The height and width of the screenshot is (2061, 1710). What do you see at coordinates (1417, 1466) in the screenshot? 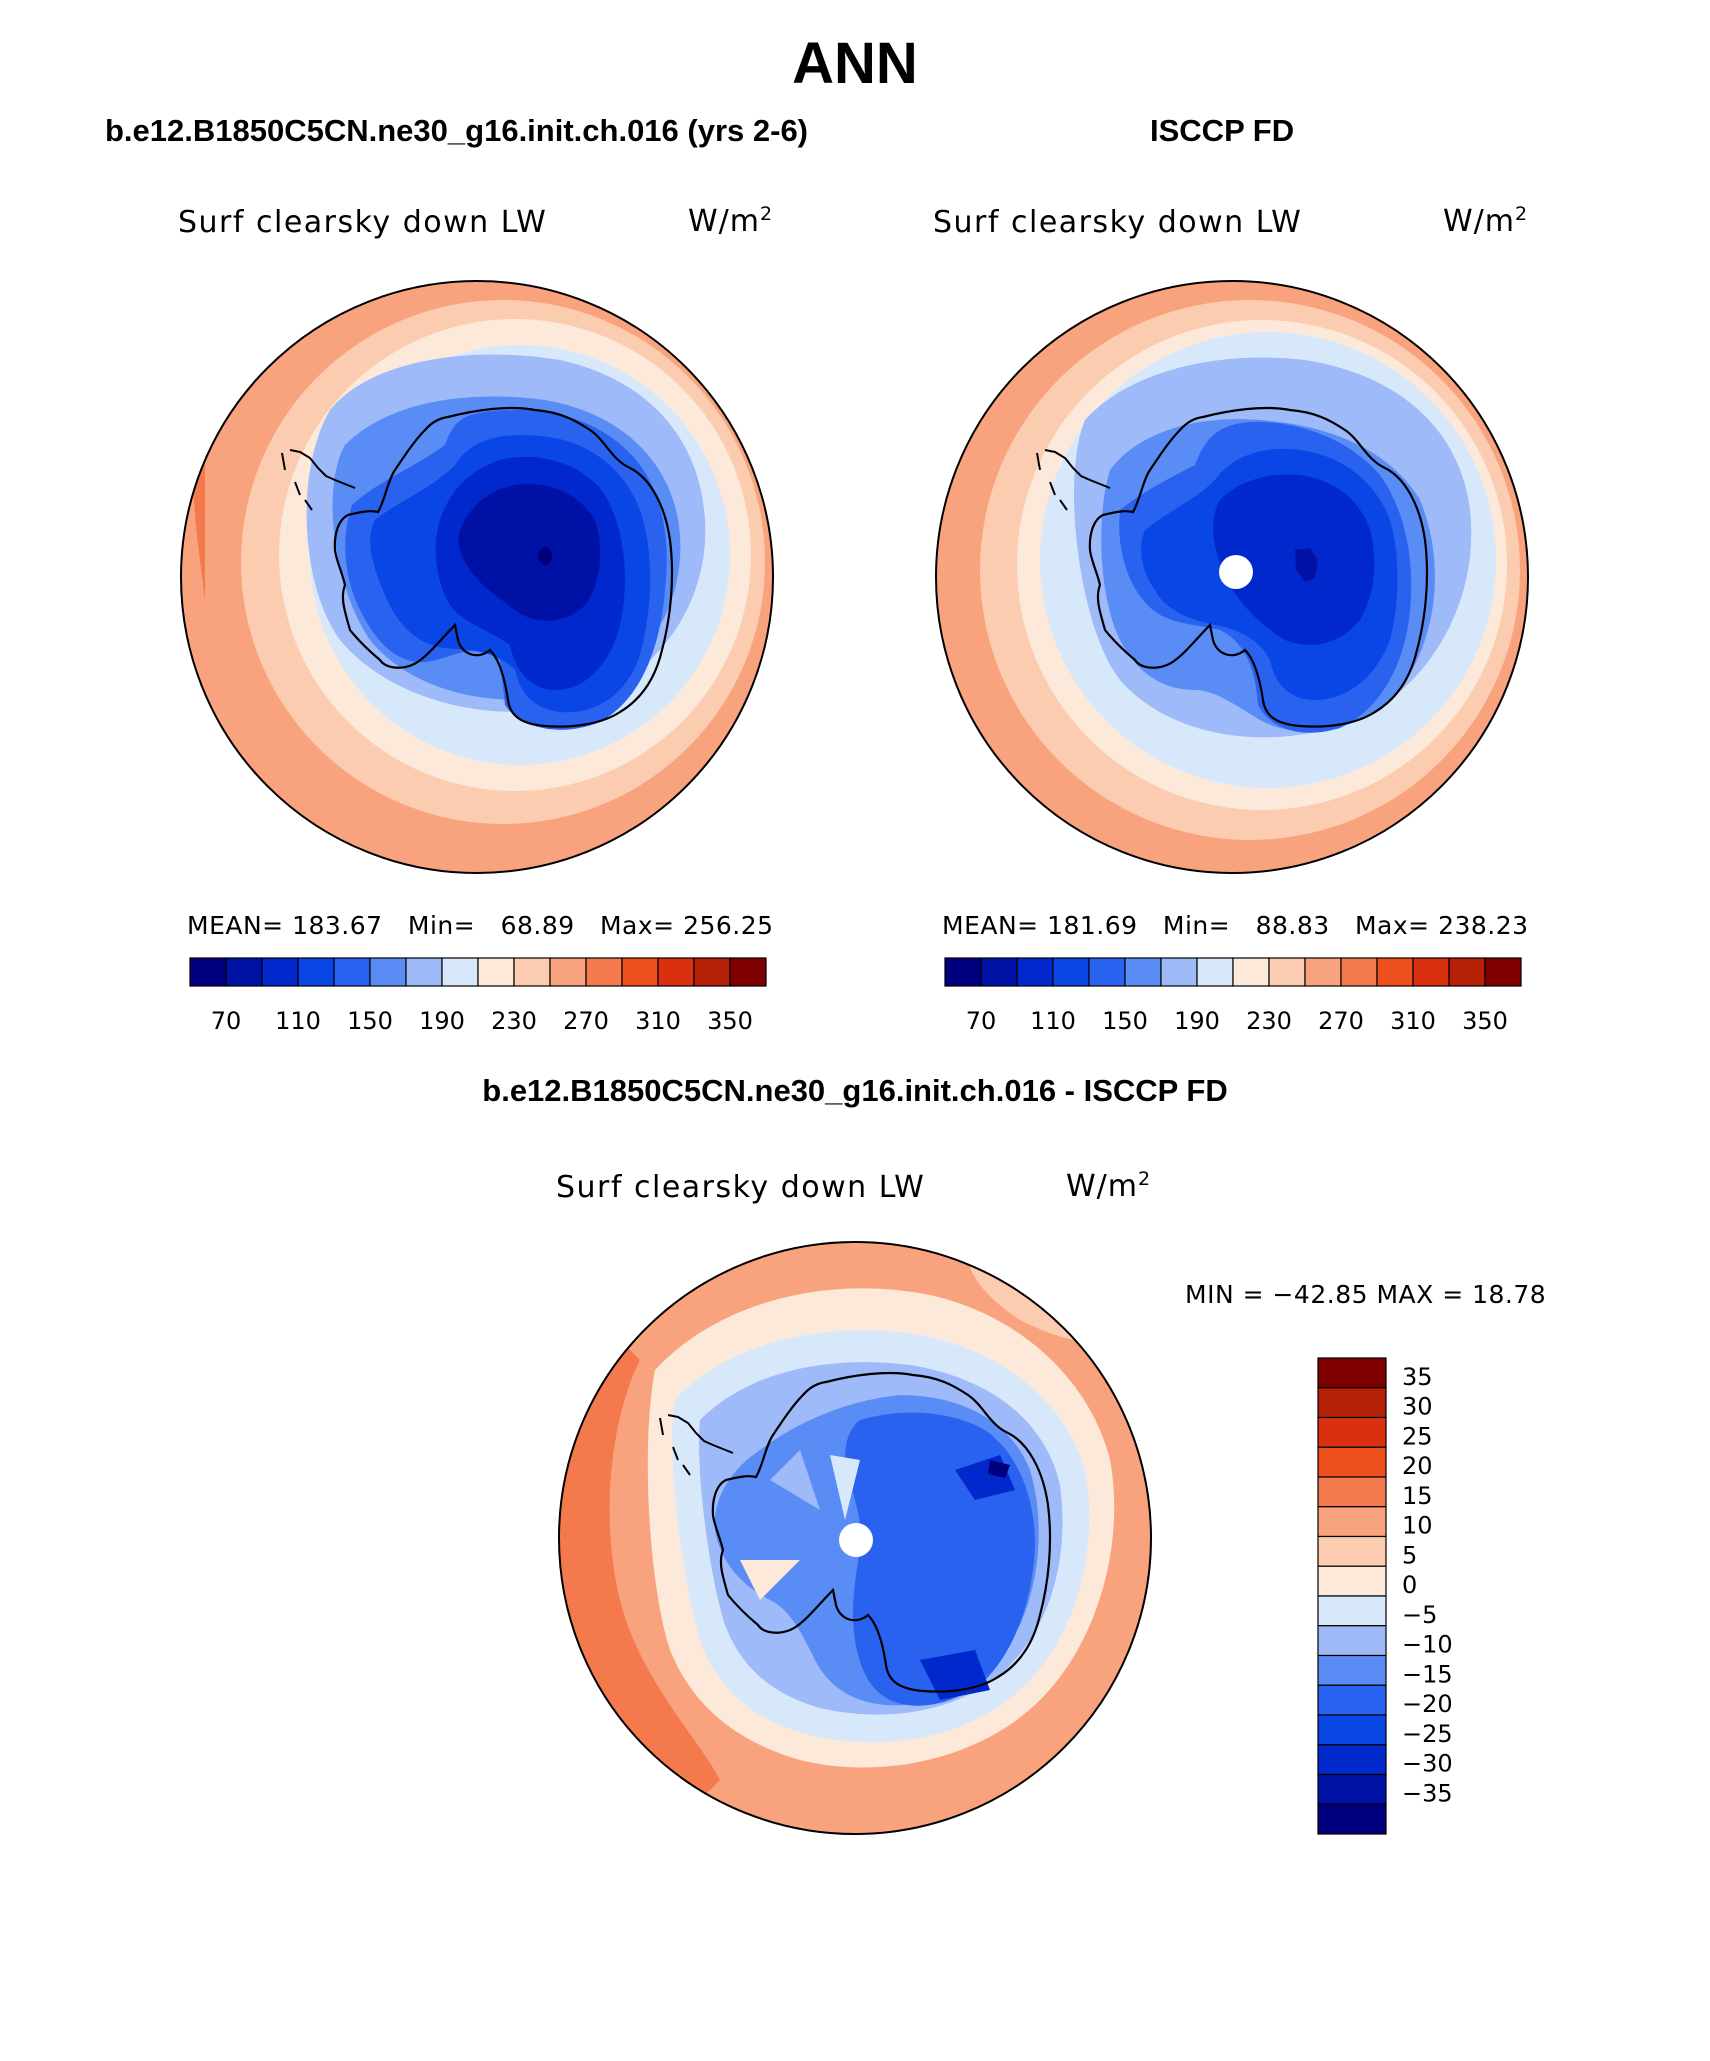
I see `diff-colorbar-tick-label: 20` at bounding box center [1417, 1466].